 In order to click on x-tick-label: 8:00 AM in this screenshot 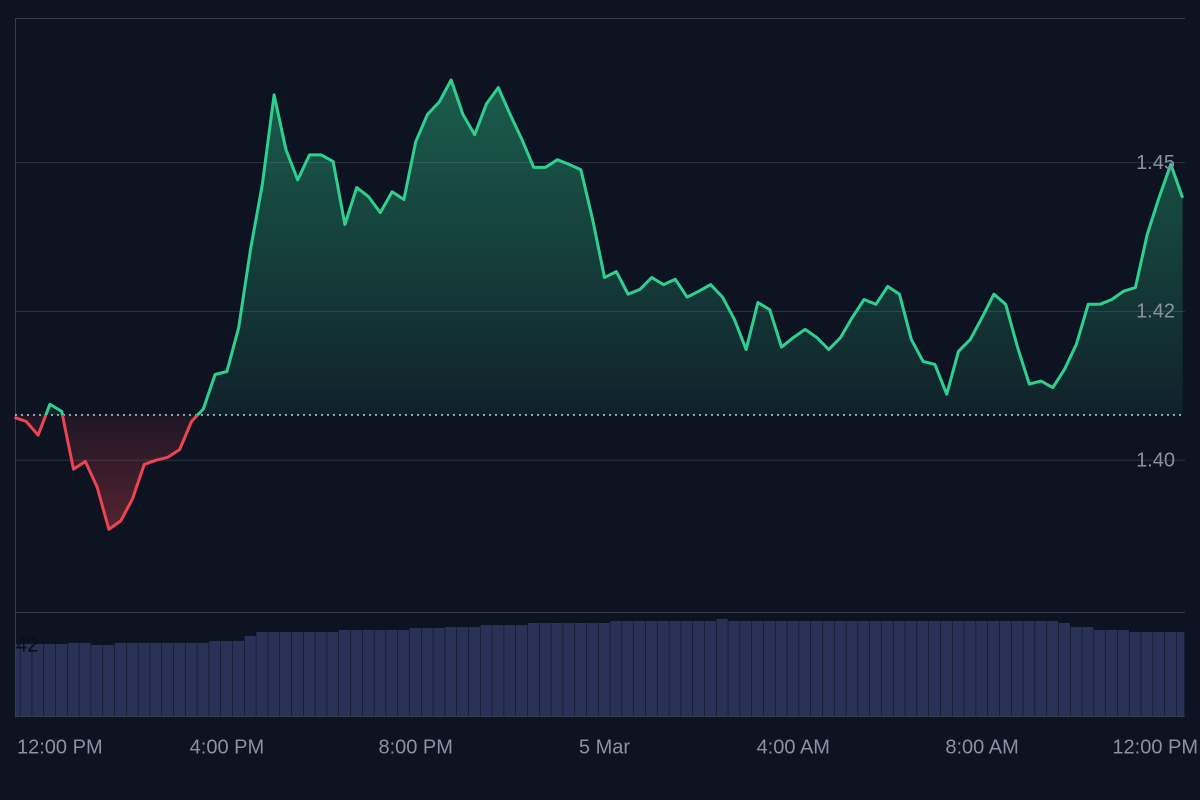, I will do `click(981, 747)`.